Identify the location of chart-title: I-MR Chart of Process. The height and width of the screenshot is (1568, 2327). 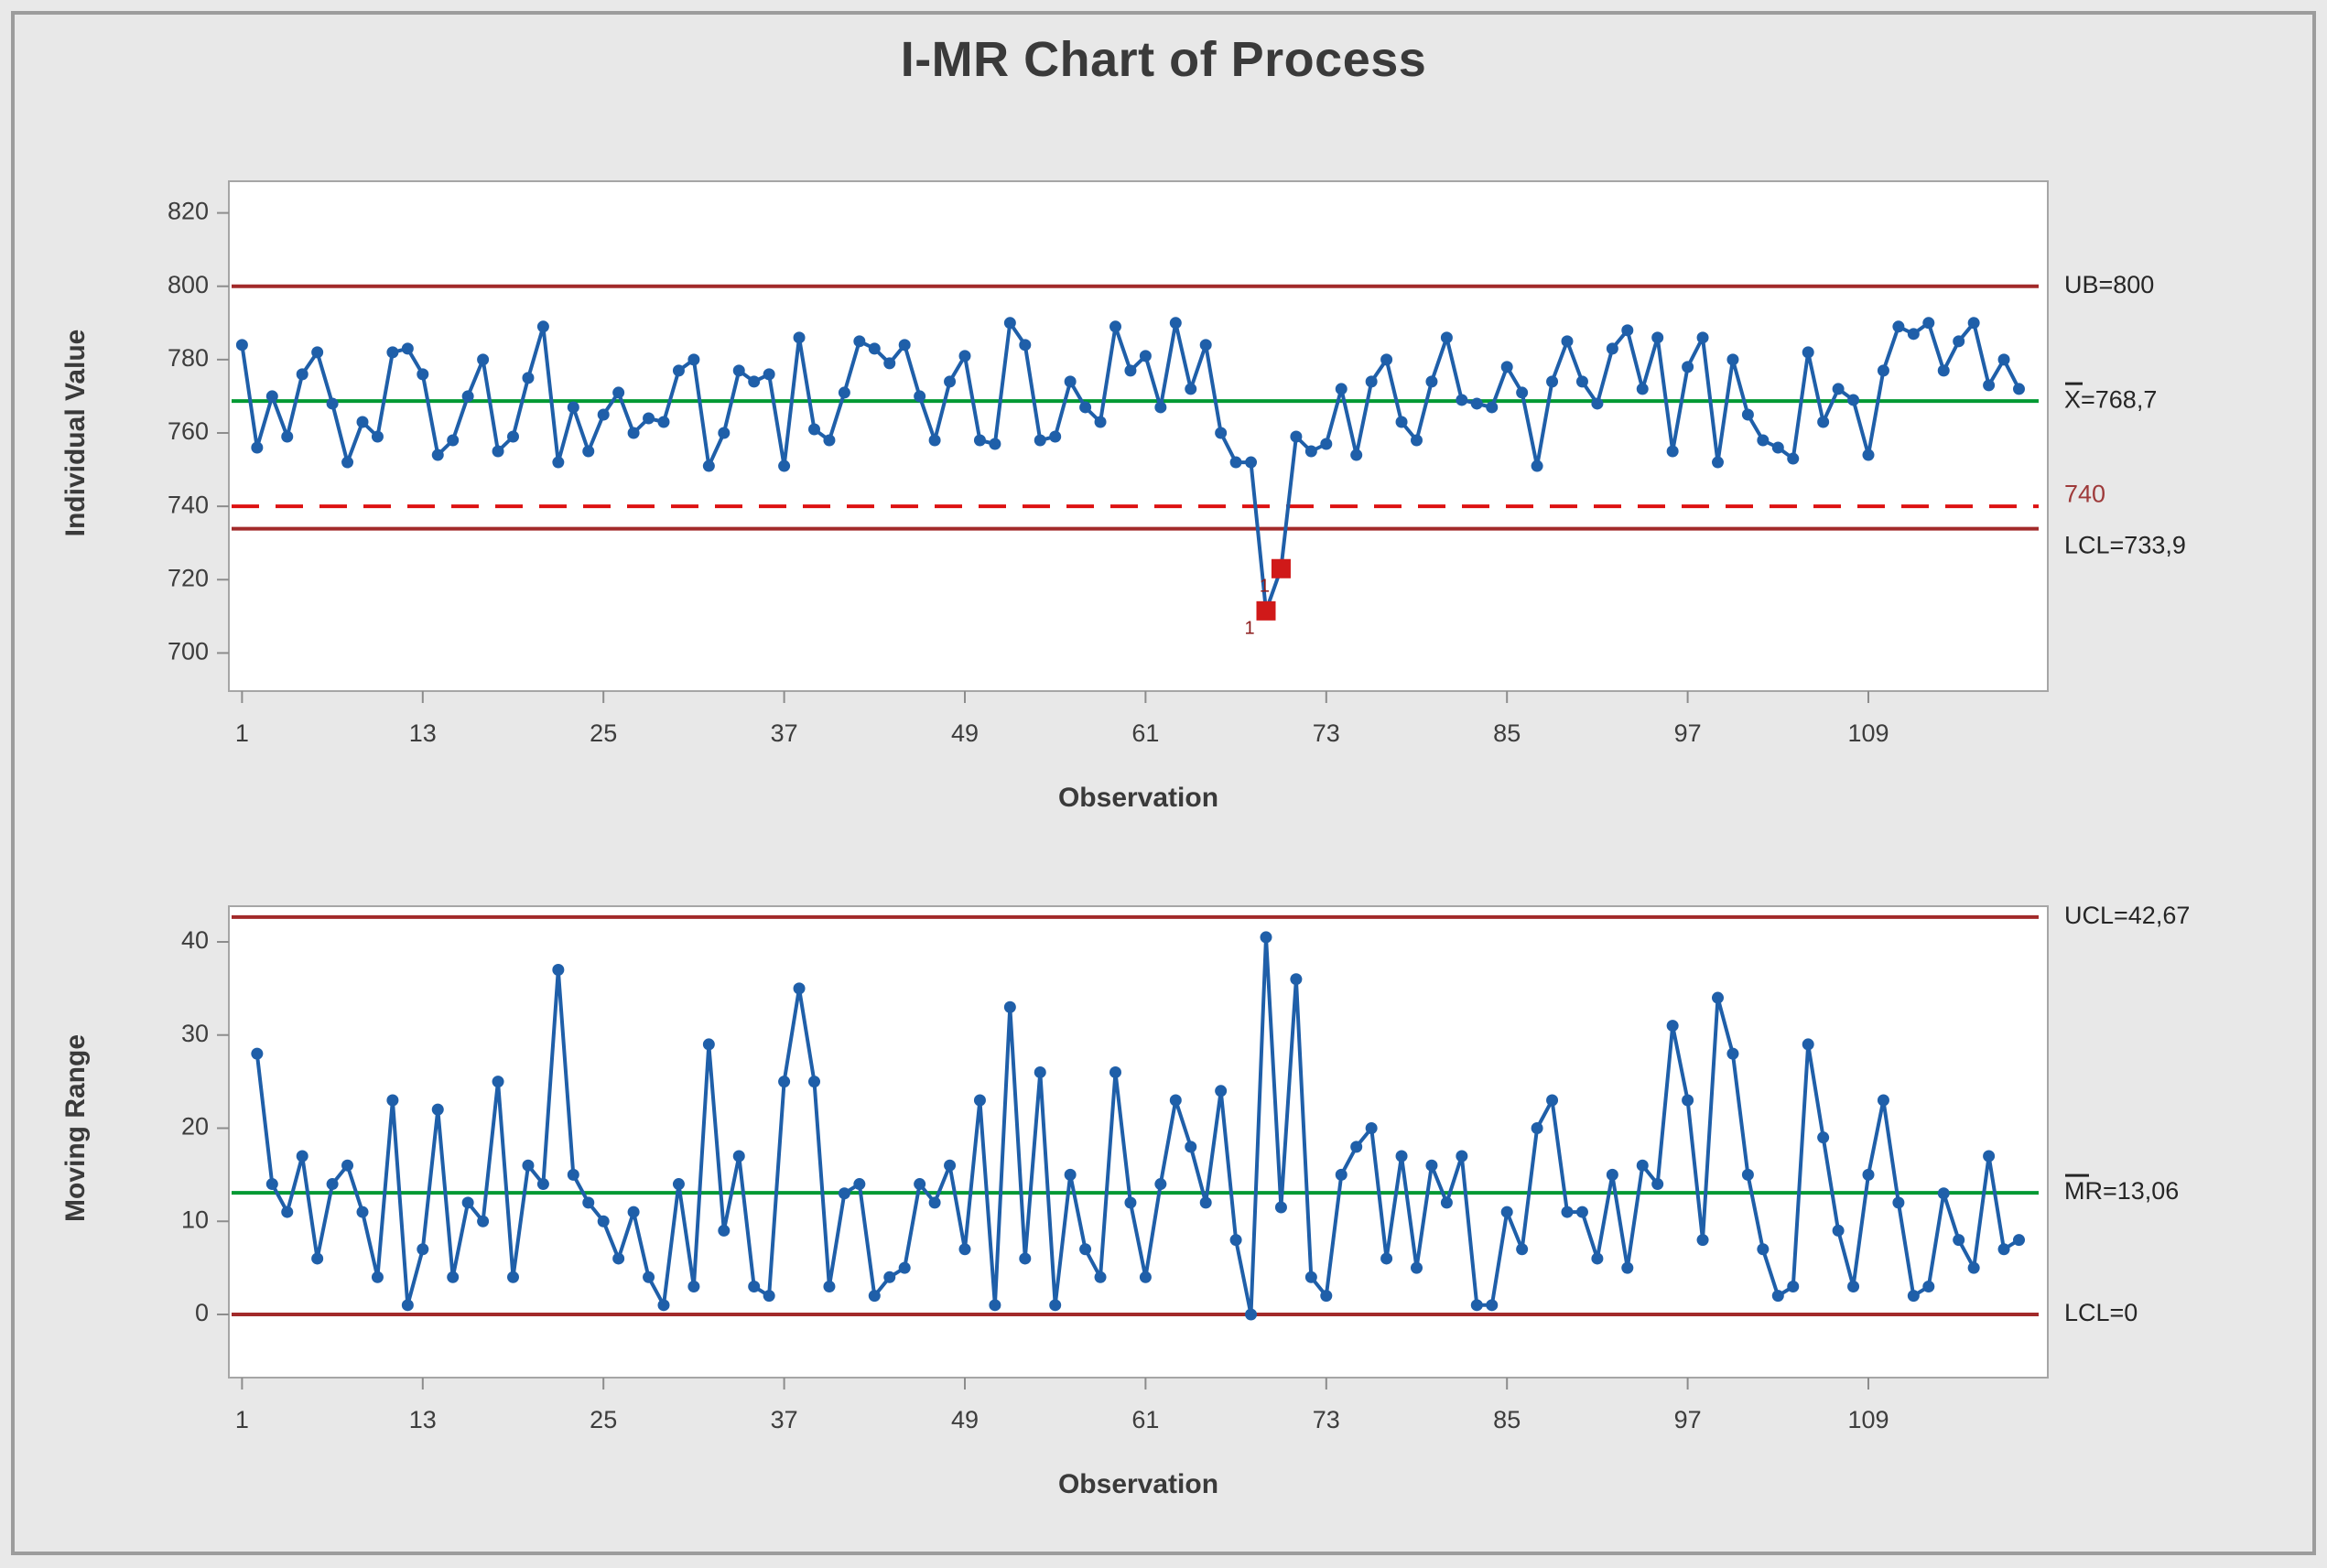
(1163, 60).